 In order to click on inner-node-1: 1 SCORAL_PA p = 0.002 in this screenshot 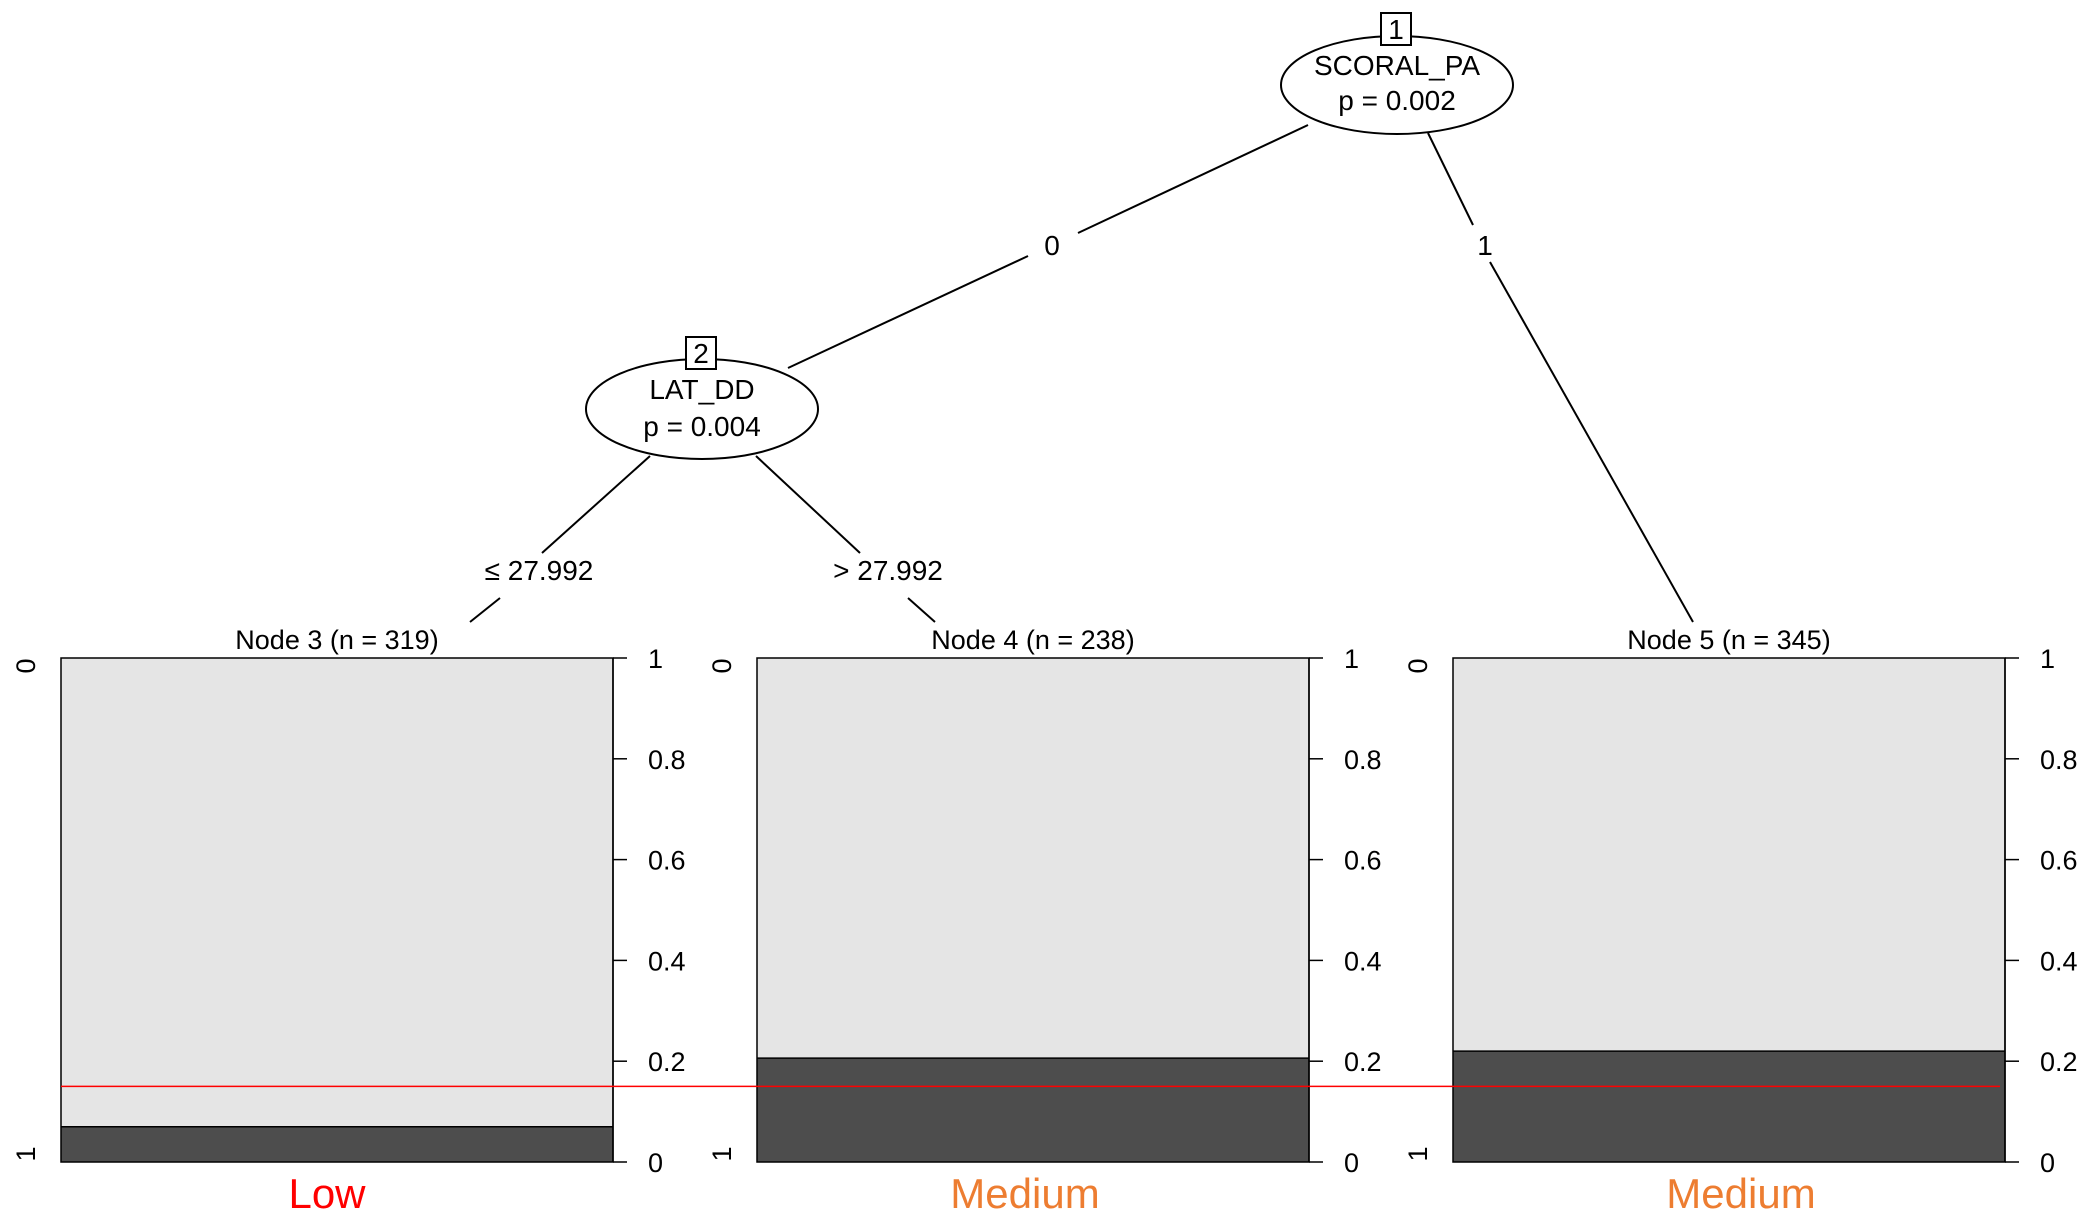, I will do `click(1397, 73)`.